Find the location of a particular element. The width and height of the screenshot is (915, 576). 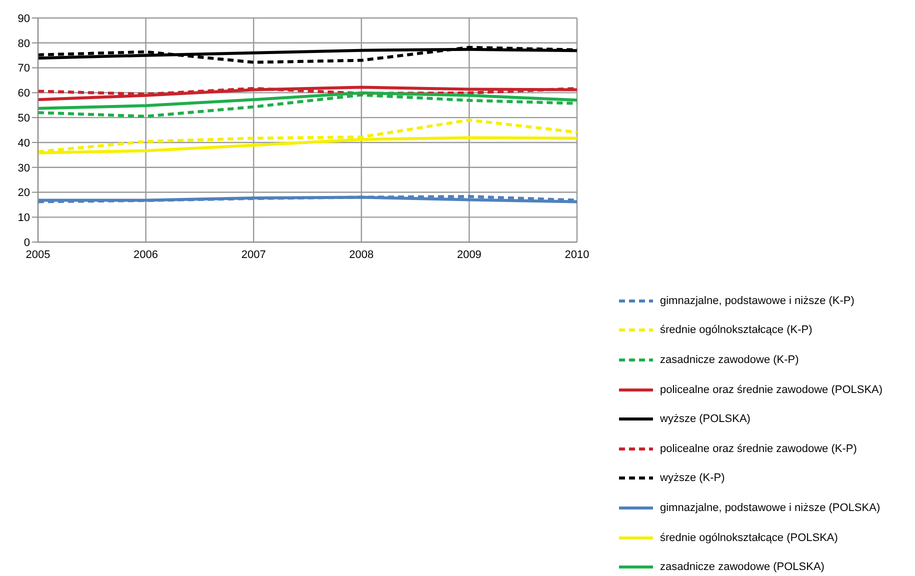

line-series is located at coordinates (307, 105).